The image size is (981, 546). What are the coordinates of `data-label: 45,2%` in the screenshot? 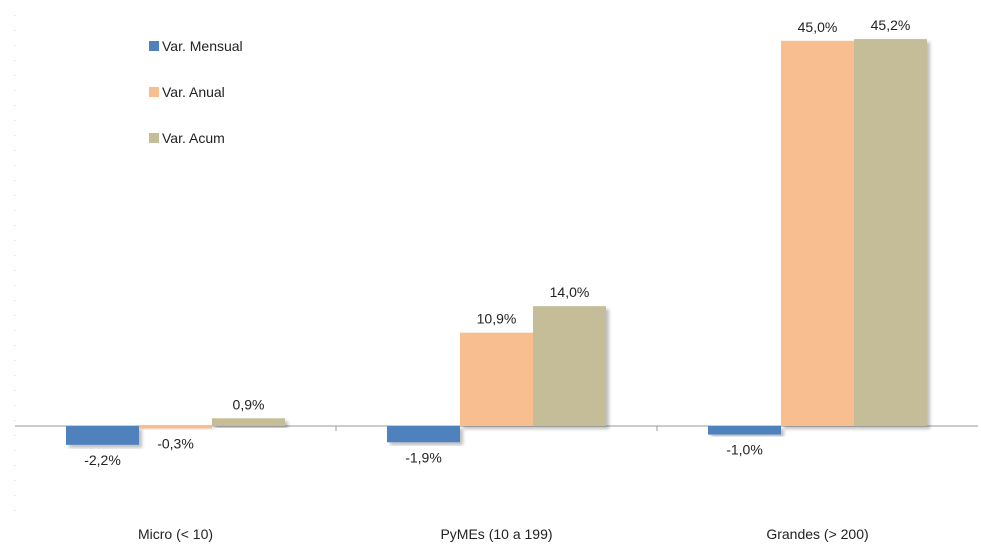 It's located at (891, 25).